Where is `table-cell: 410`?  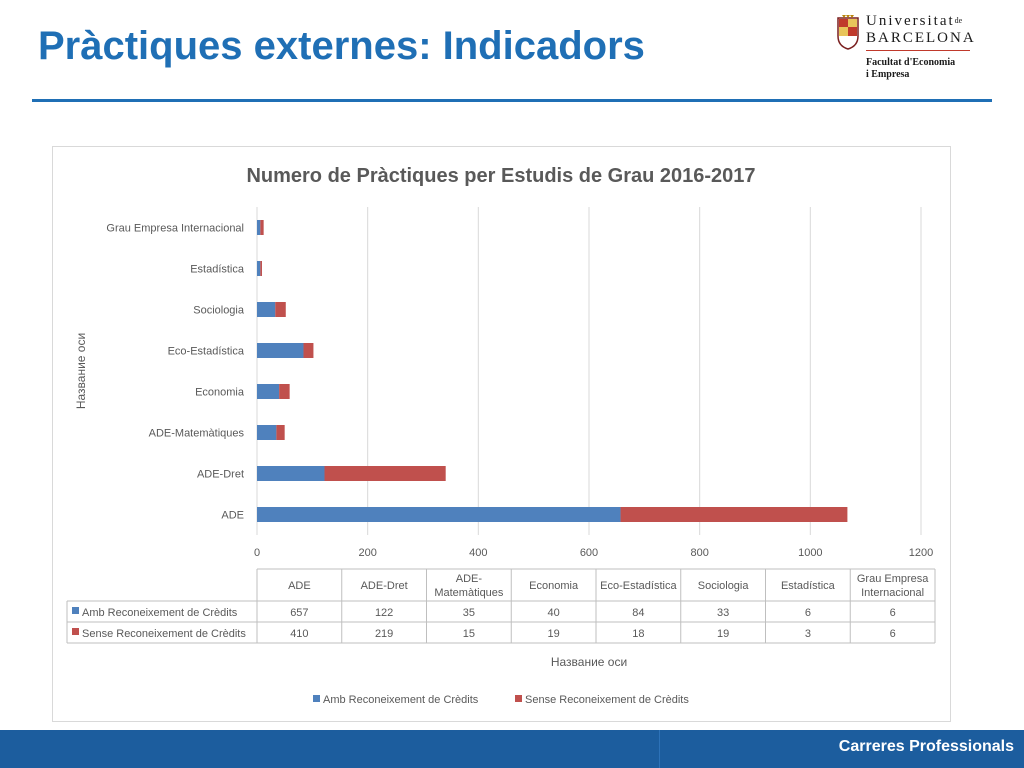 table-cell: 410 is located at coordinates (299, 634).